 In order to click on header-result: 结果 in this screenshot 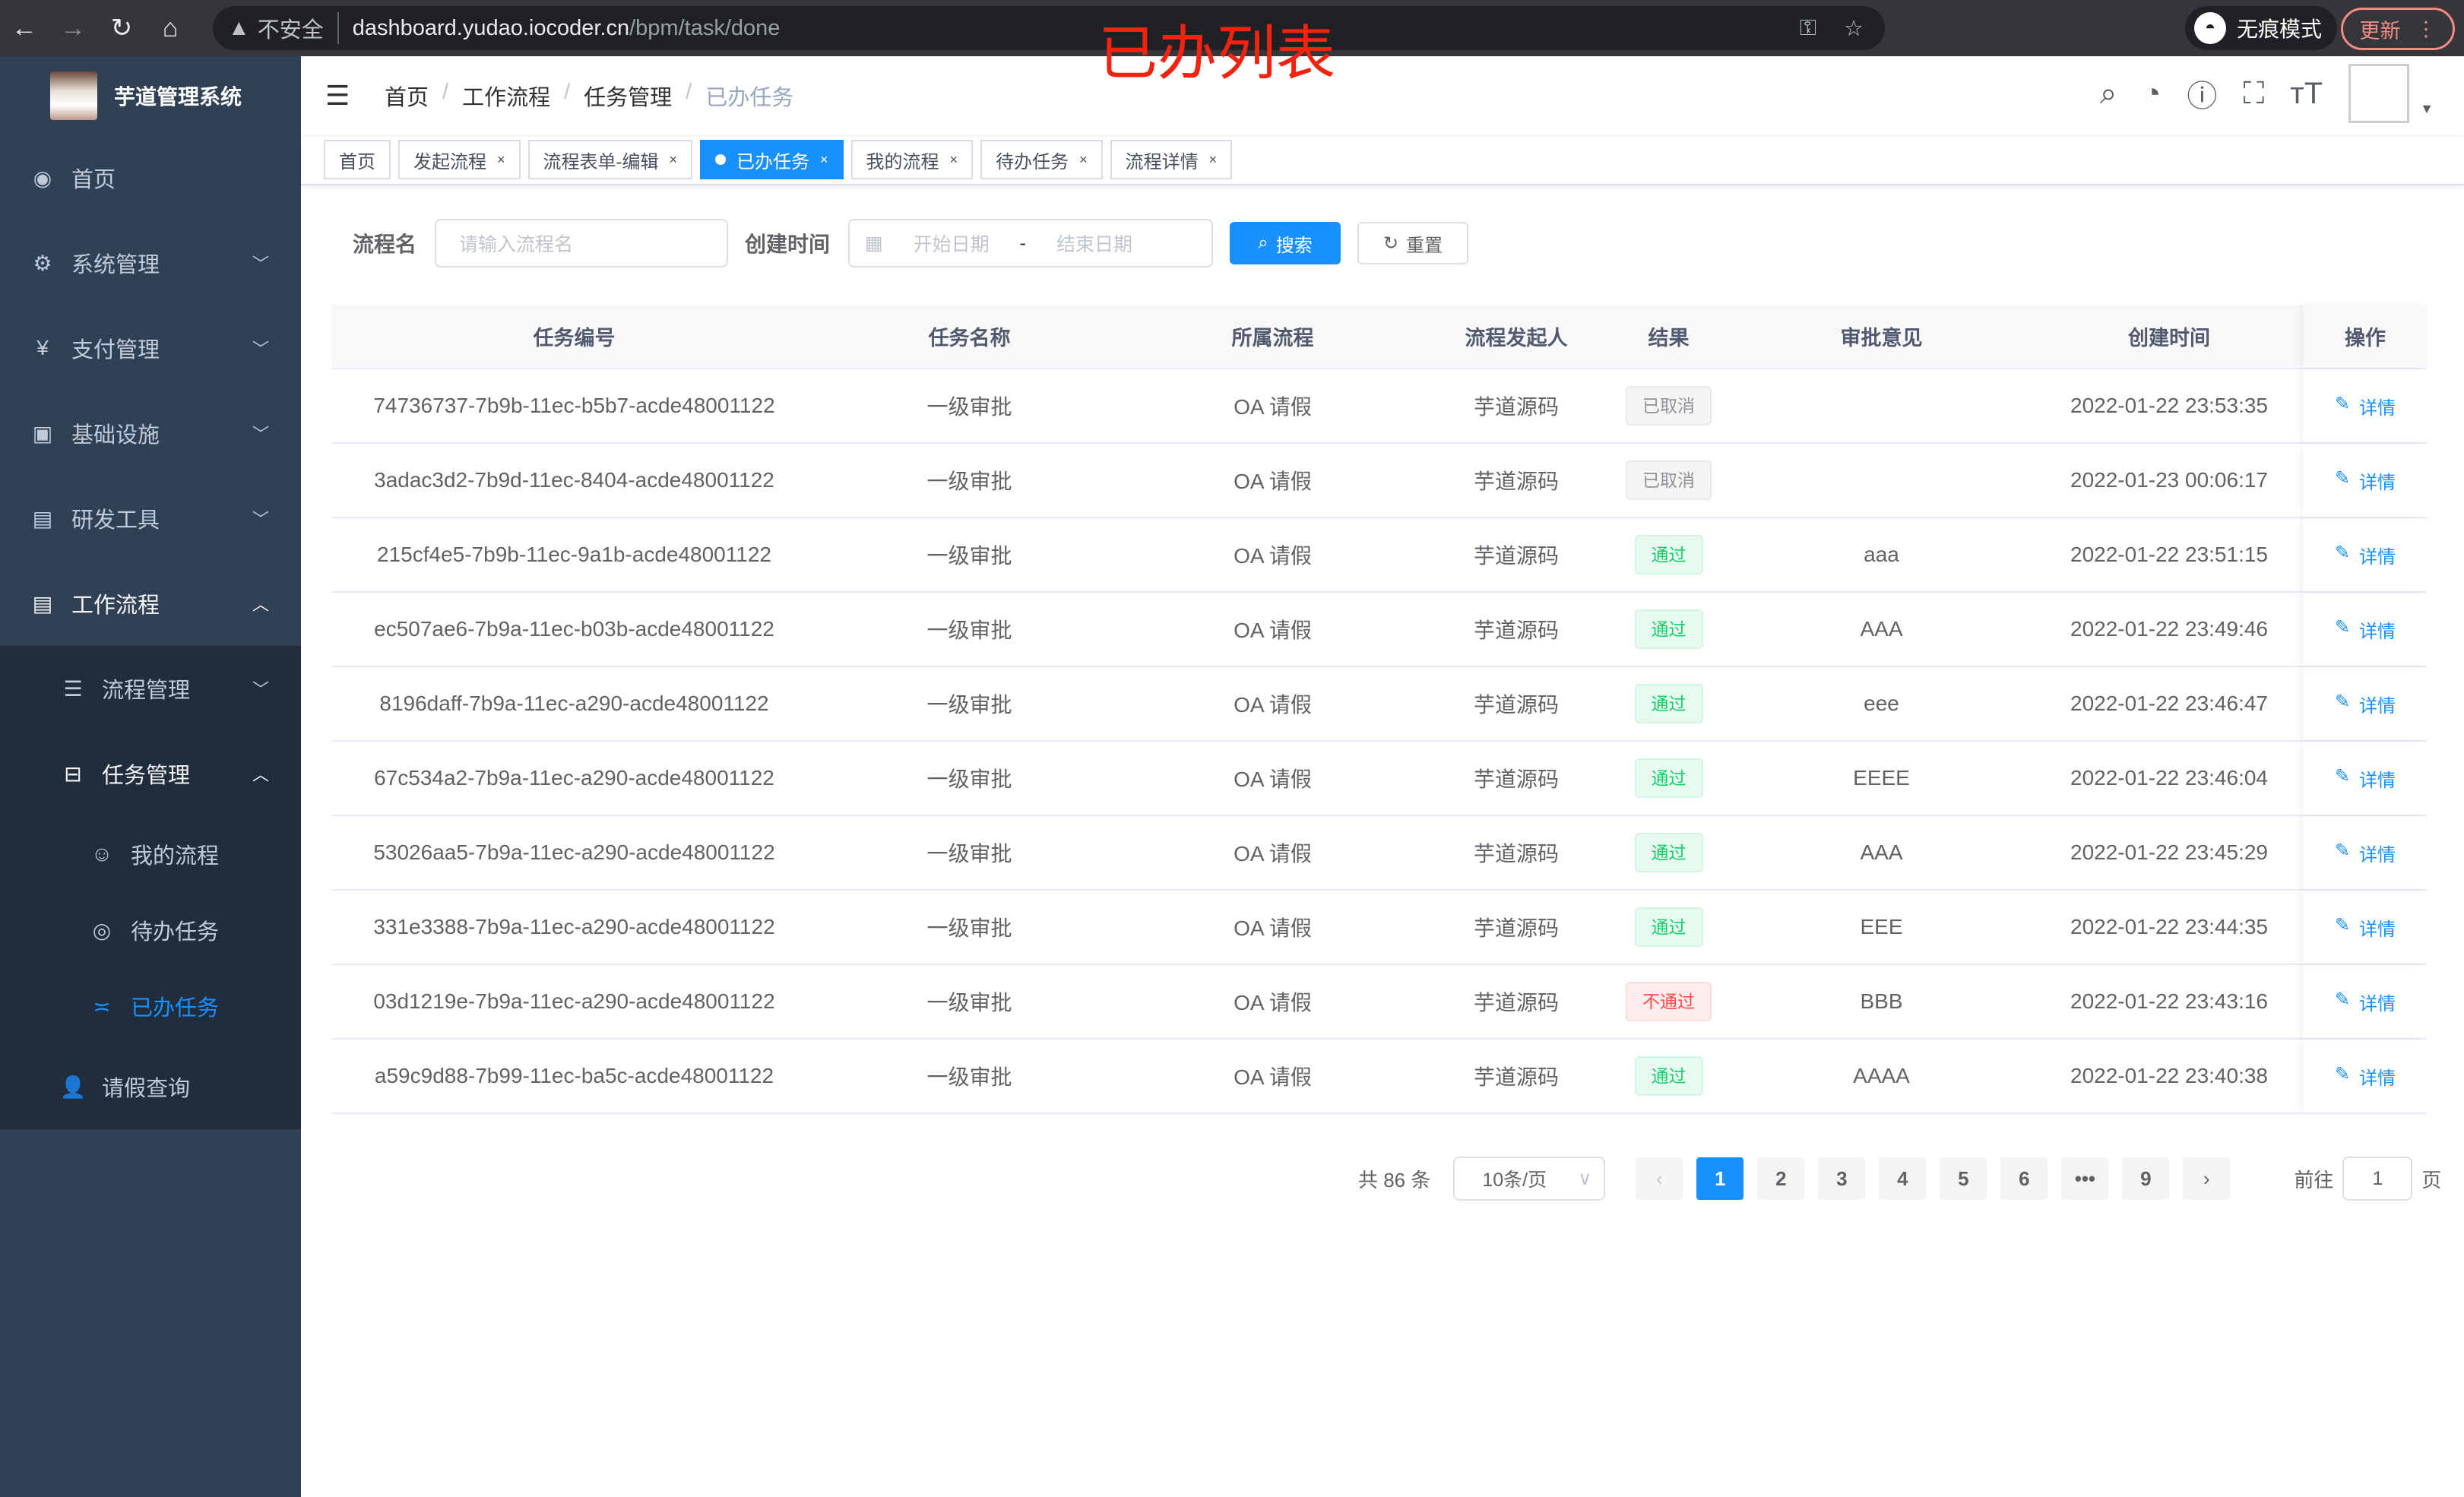, I will do `click(1669, 338)`.